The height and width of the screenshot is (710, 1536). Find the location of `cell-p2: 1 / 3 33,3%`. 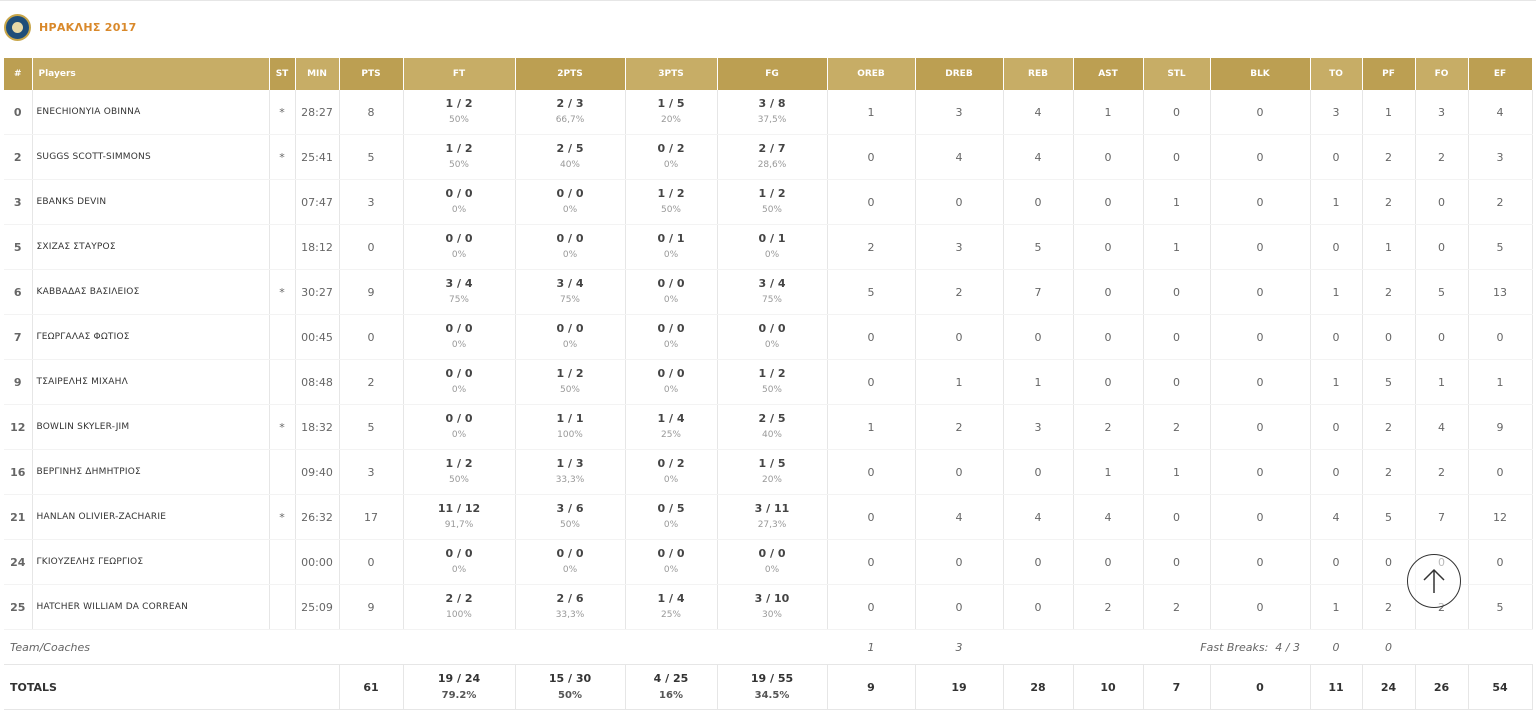

cell-p2: 1 / 3 33,3% is located at coordinates (570, 472).